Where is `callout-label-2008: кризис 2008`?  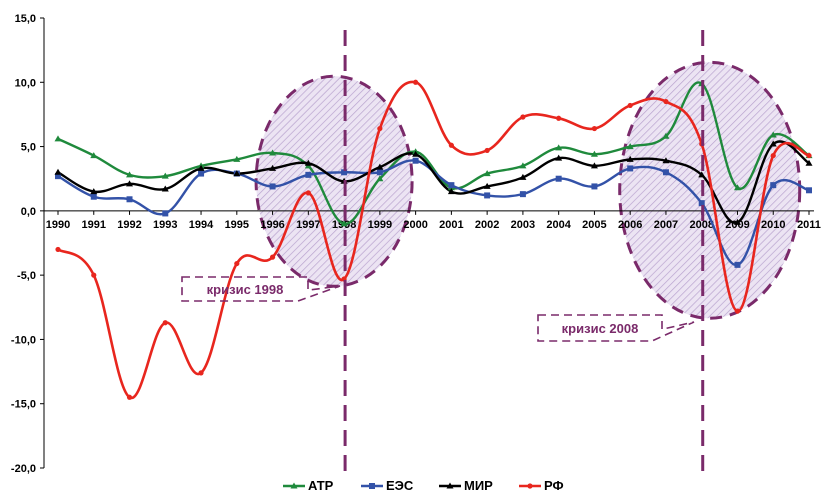 callout-label-2008: кризис 2008 is located at coordinates (600, 328).